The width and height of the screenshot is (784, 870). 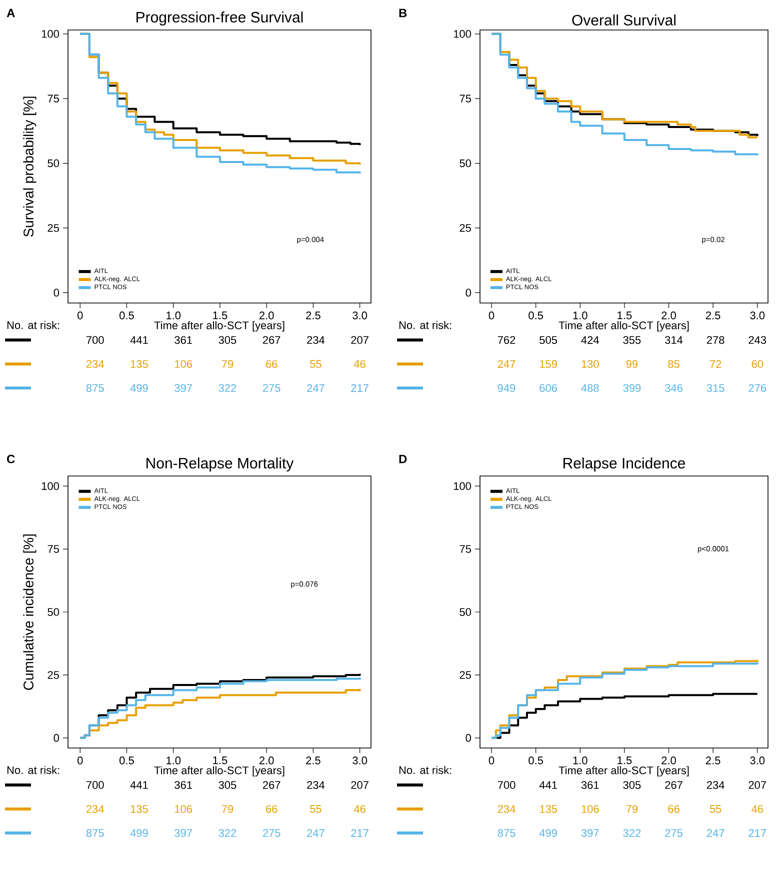 I want to click on text: 278, so click(x=715, y=340).